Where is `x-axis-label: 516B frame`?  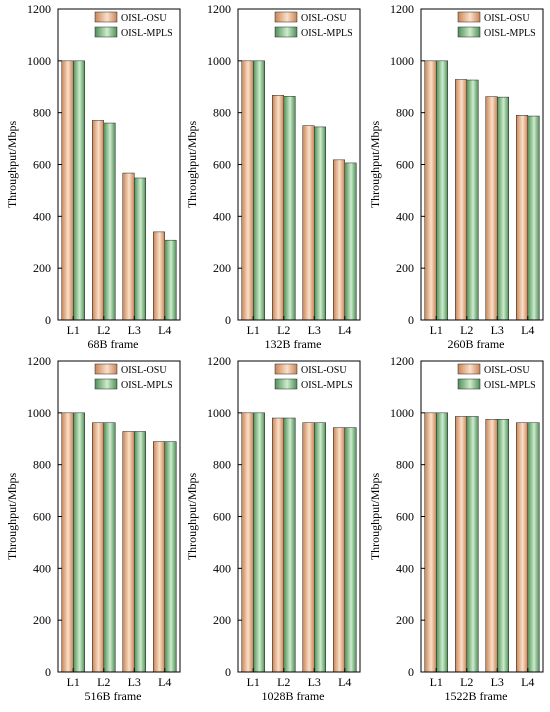
x-axis-label: 516B frame is located at coordinates (113, 696).